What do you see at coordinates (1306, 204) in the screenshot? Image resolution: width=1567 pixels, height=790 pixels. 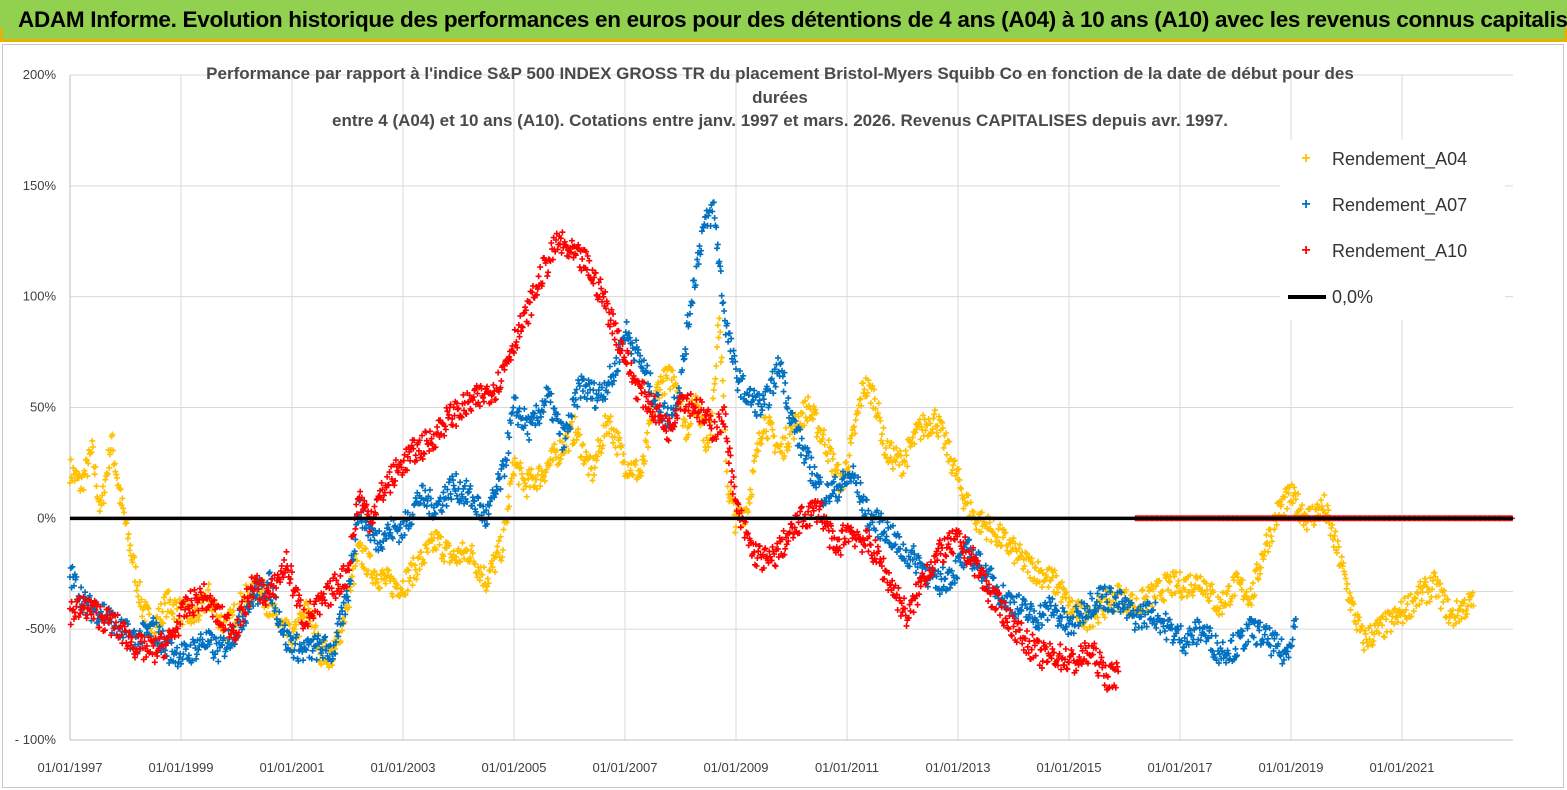 I see `legend-marker-a07: +` at bounding box center [1306, 204].